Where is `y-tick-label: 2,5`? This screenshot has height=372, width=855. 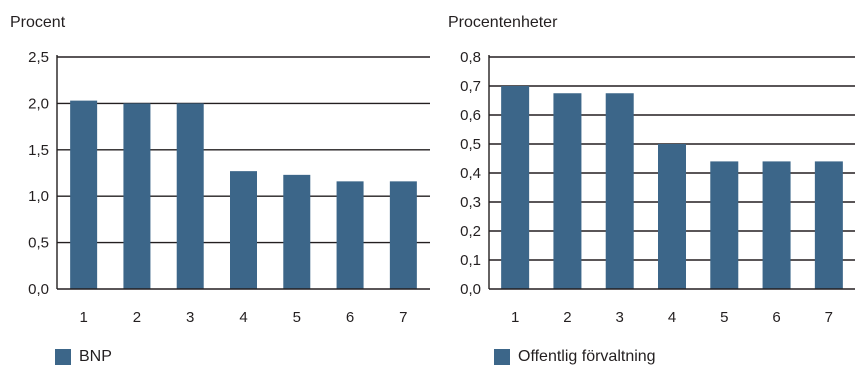
y-tick-label: 2,5 is located at coordinates (38, 57).